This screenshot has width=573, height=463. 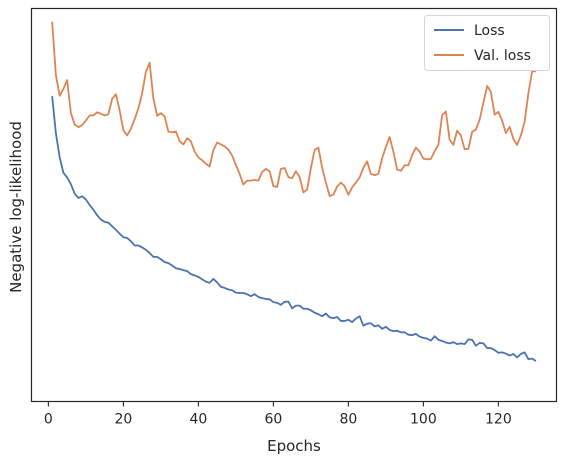 I want to click on y-axis-label: Negative log-likelihood, so click(x=16, y=207).